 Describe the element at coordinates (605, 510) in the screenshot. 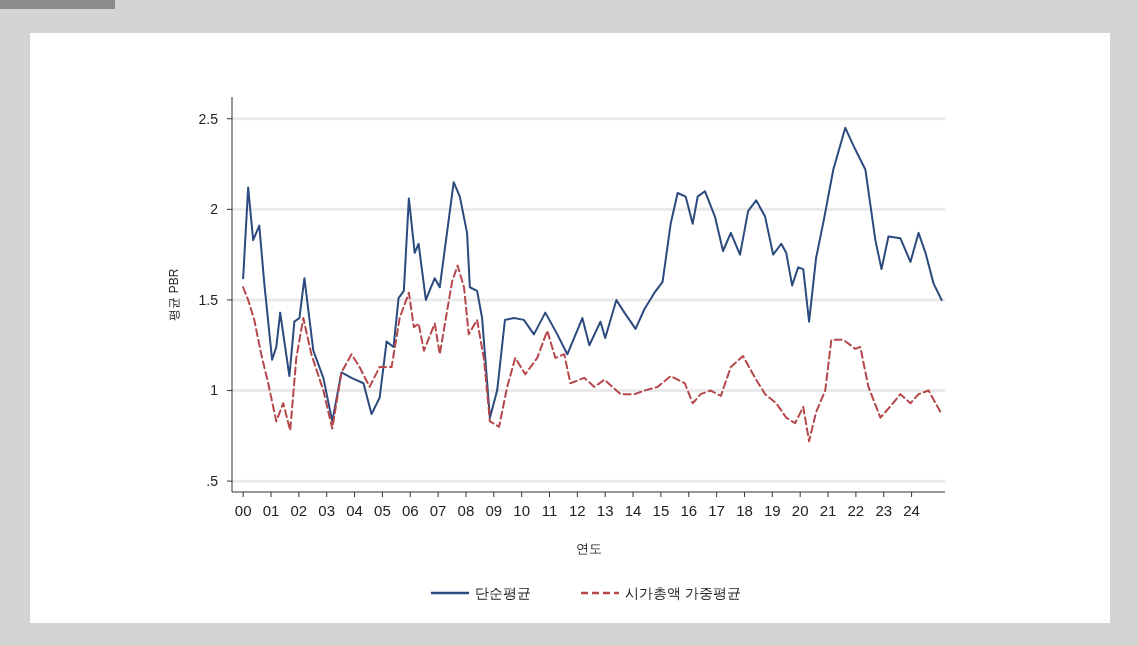

I see `x-tick-label: 13` at that location.